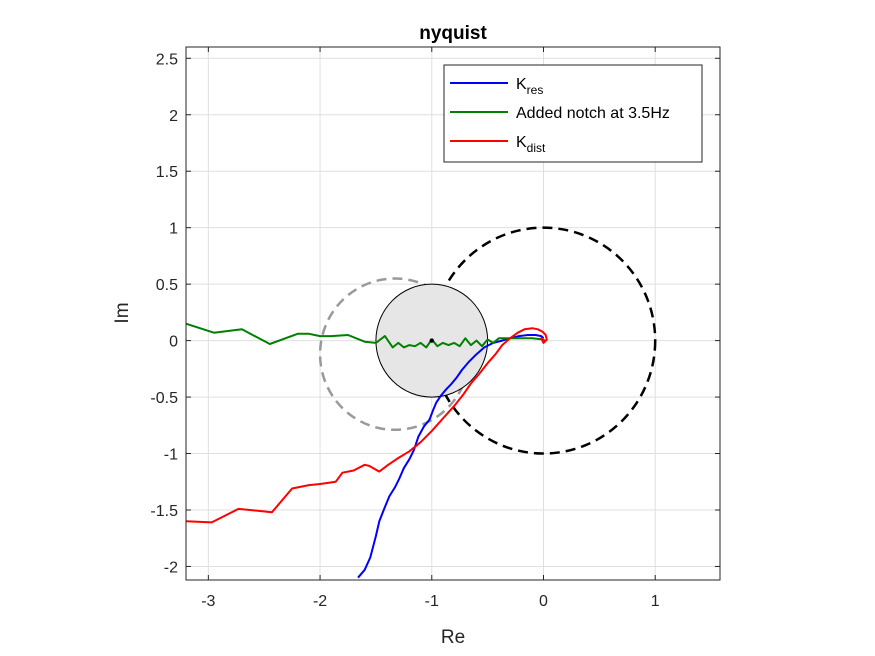 The width and height of the screenshot is (875, 656). What do you see at coordinates (171, 455) in the screenshot?
I see `y-tick-label: -1` at bounding box center [171, 455].